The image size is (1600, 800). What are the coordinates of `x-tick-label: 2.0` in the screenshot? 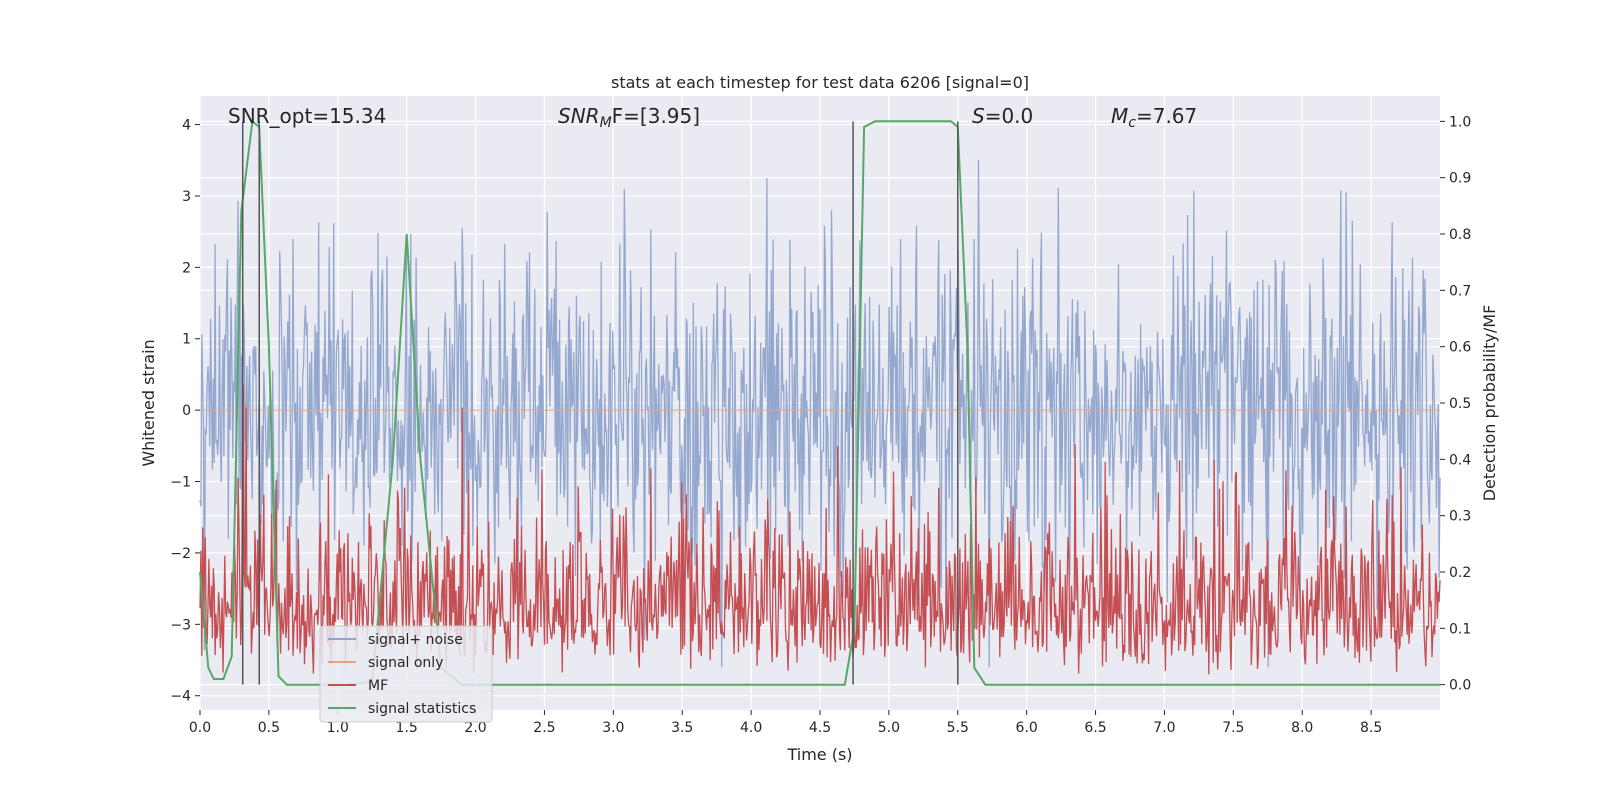 It's located at (475, 728).